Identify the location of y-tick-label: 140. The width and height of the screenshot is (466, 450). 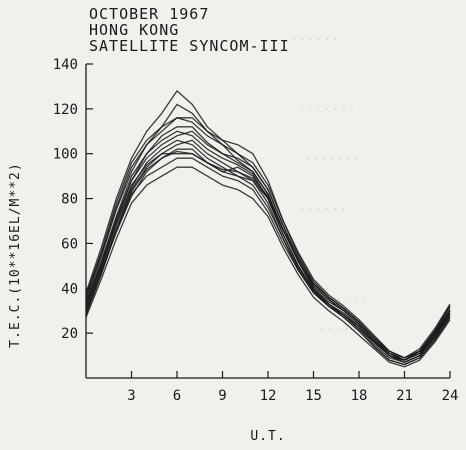
(65, 65).